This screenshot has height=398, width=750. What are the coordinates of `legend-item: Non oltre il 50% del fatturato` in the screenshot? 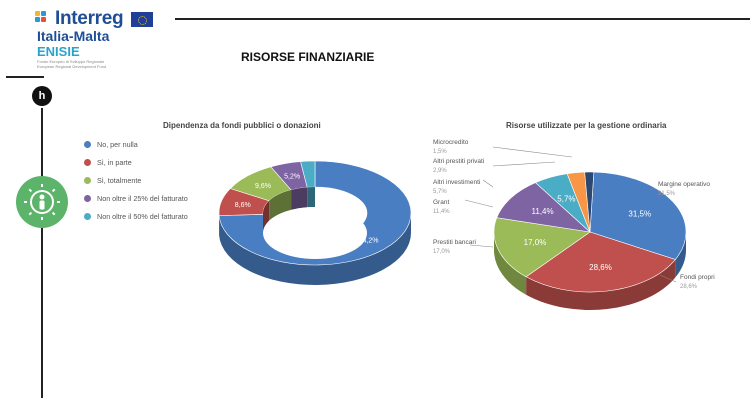 It's located at (159, 216).